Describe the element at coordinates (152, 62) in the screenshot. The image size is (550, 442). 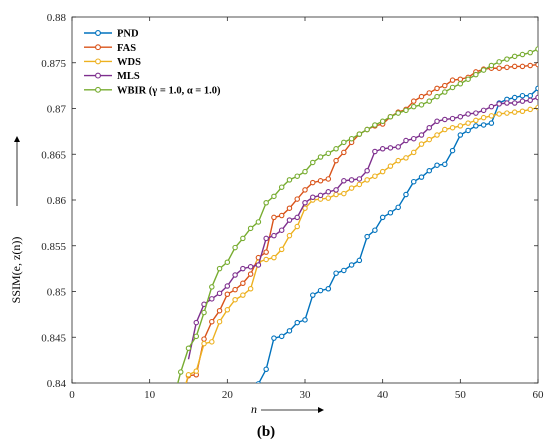
I see `legend-items: PND FAS WDS MLS WBIR (γ = 1.0, α = 1.0)` at that location.